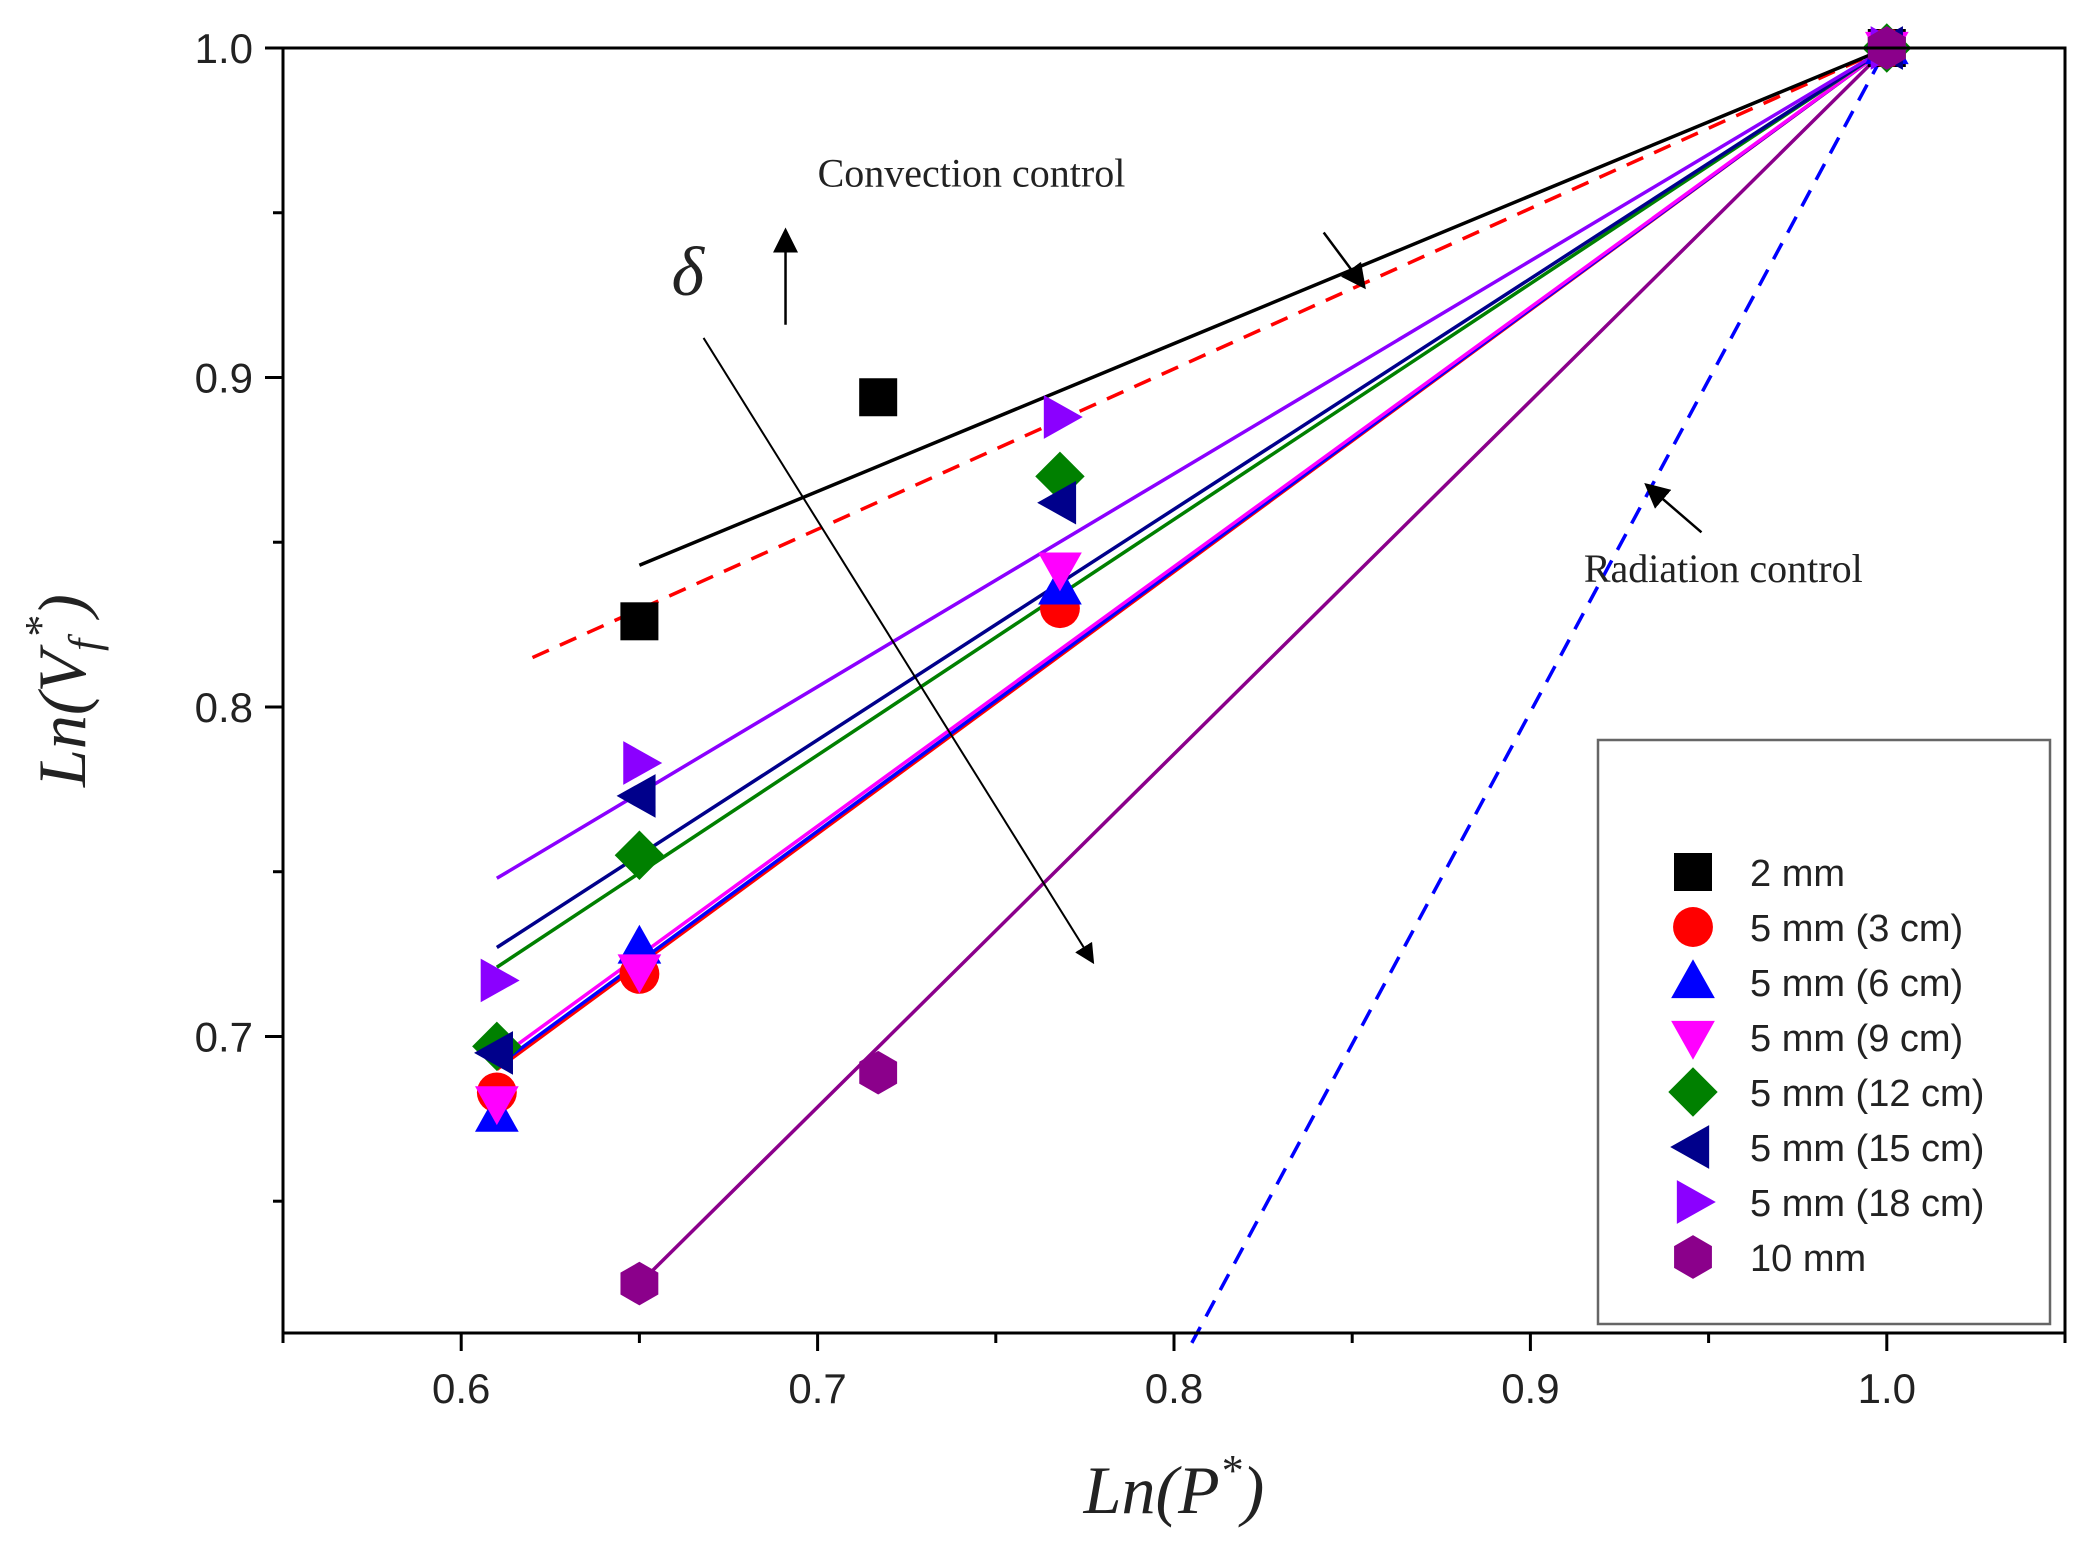  I want to click on x-tick-label: 0.6, so click(461, 1388).